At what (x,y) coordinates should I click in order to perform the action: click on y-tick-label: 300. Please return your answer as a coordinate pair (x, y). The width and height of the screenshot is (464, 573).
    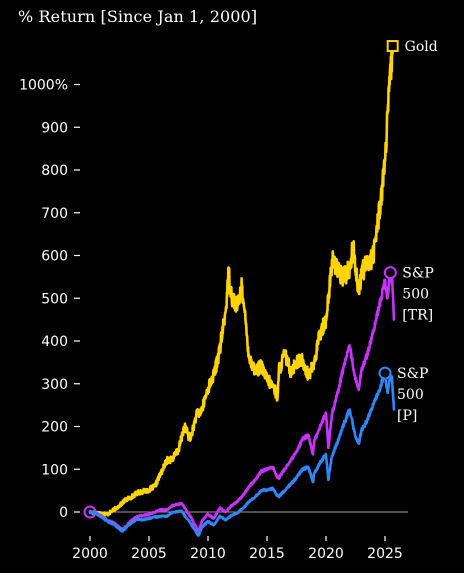
    Looking at the image, I should click on (54, 385).